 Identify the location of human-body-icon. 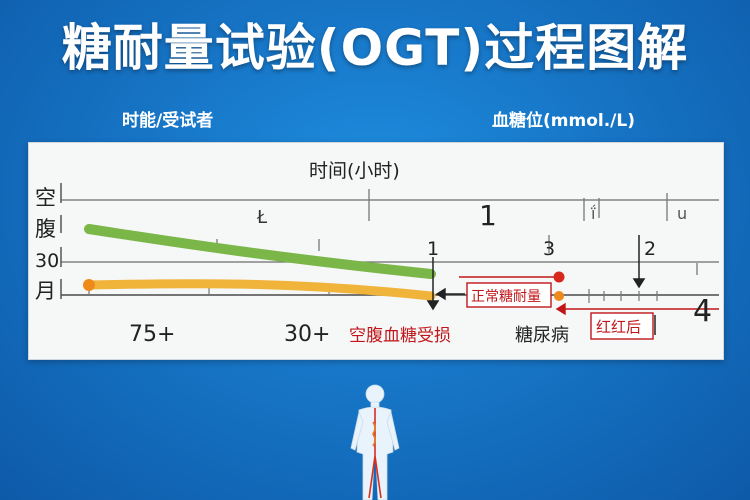
(375, 442).